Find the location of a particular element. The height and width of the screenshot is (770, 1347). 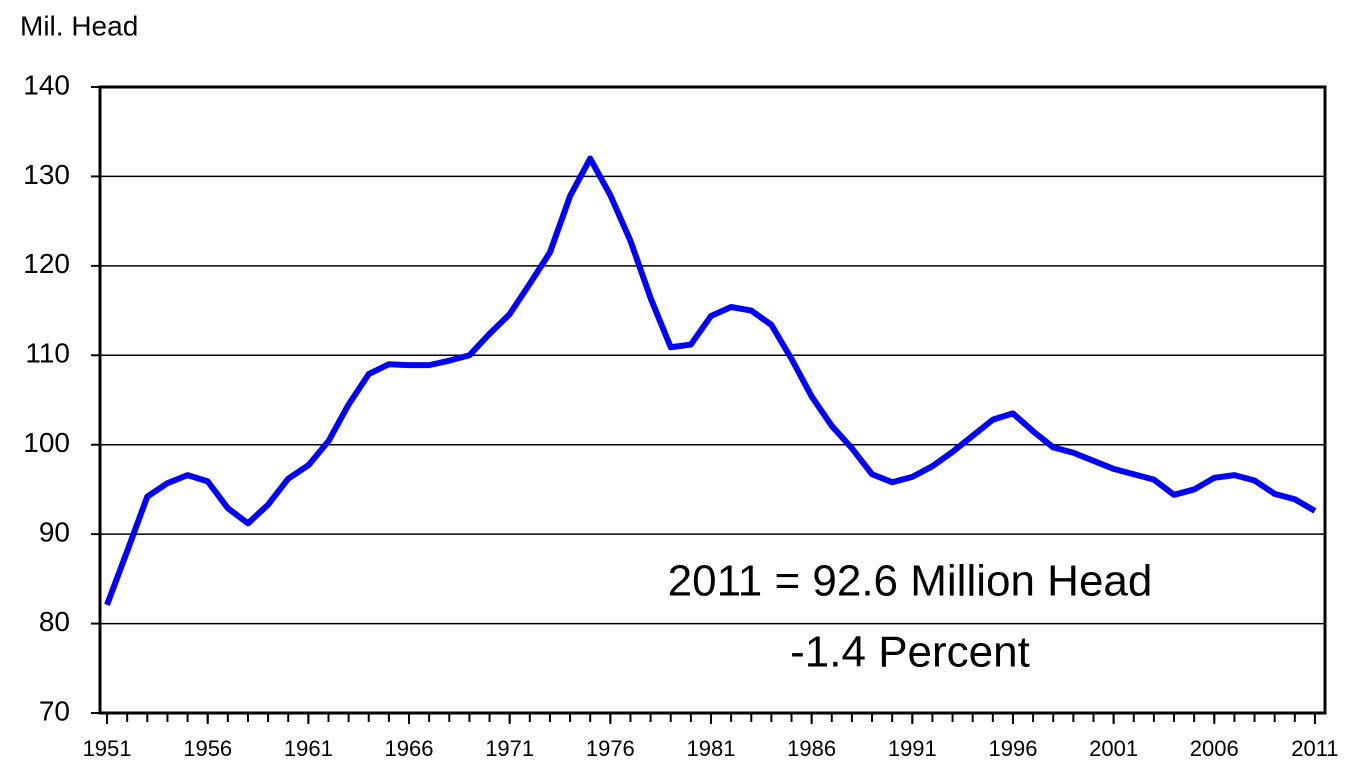

y-tick-label: 120 is located at coordinates (46, 263).